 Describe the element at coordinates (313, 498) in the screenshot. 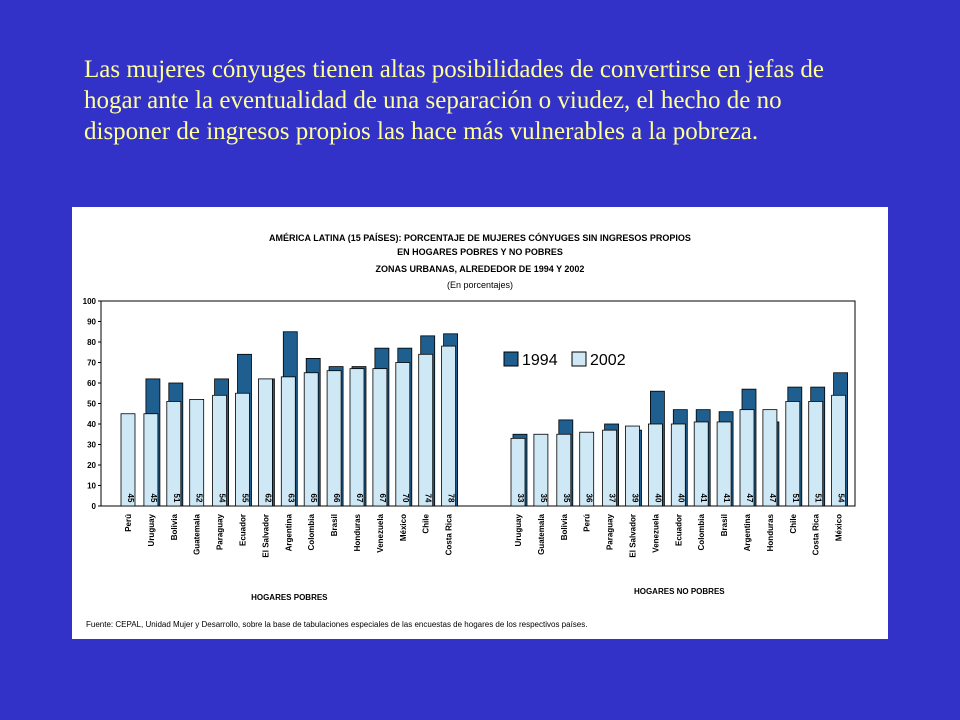

I see `data-label: 65` at that location.